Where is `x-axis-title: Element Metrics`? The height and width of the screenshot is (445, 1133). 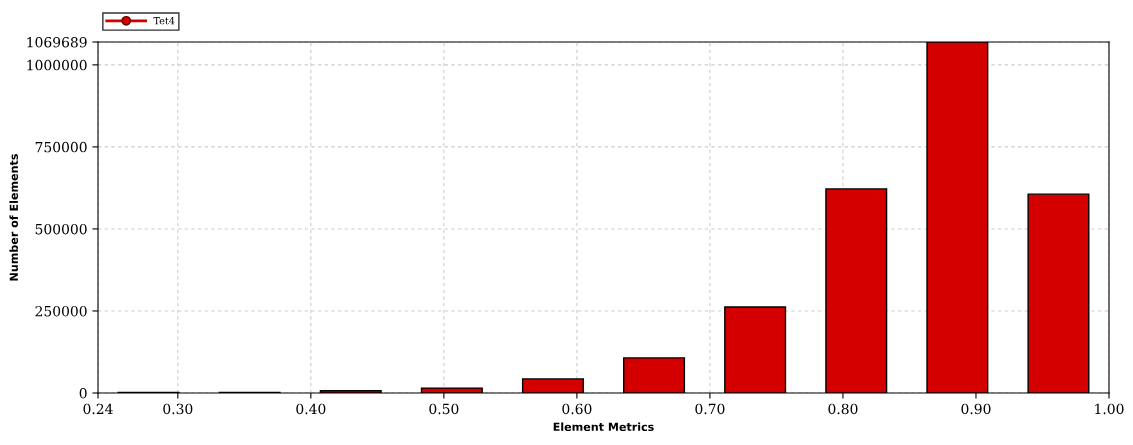
x-axis-title: Element Metrics is located at coordinates (603, 427).